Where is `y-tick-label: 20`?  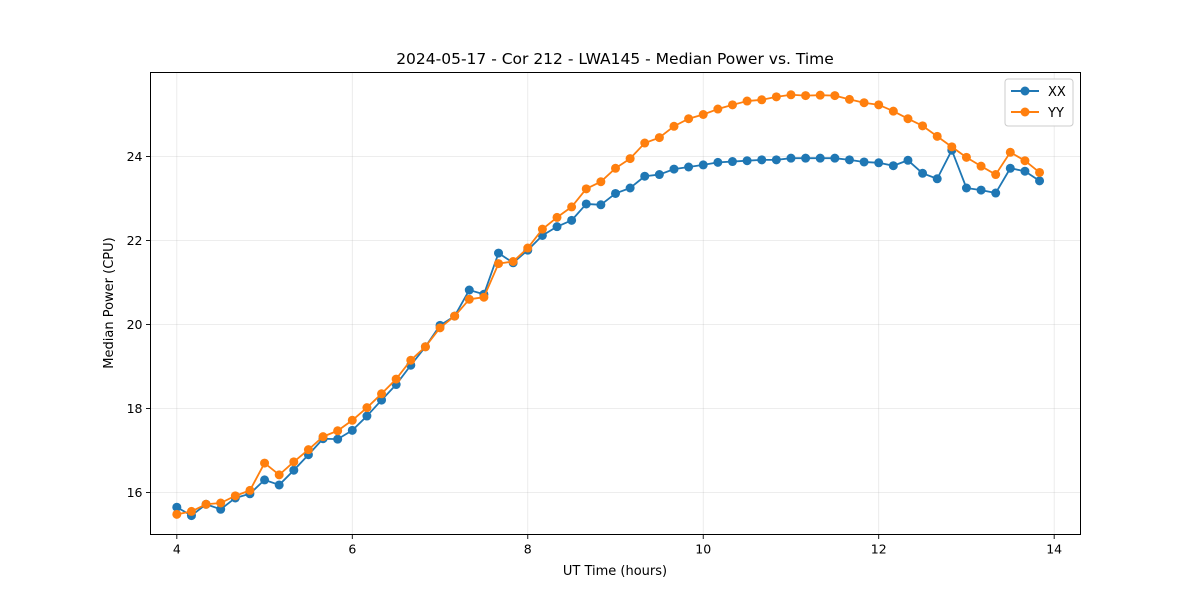
y-tick-label: 20 is located at coordinates (135, 324).